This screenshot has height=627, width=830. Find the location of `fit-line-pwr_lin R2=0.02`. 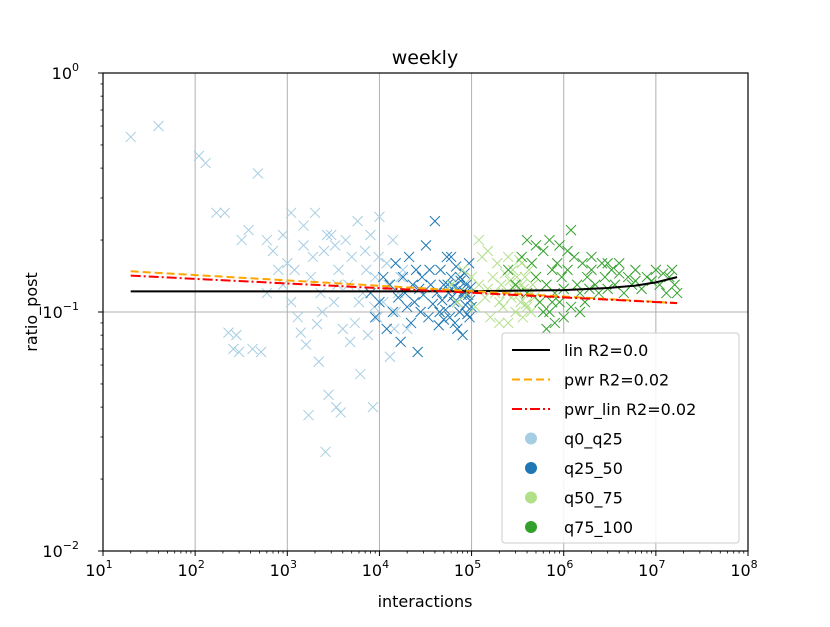

fit-line-pwr_lin R2=0.02 is located at coordinates (404, 289).